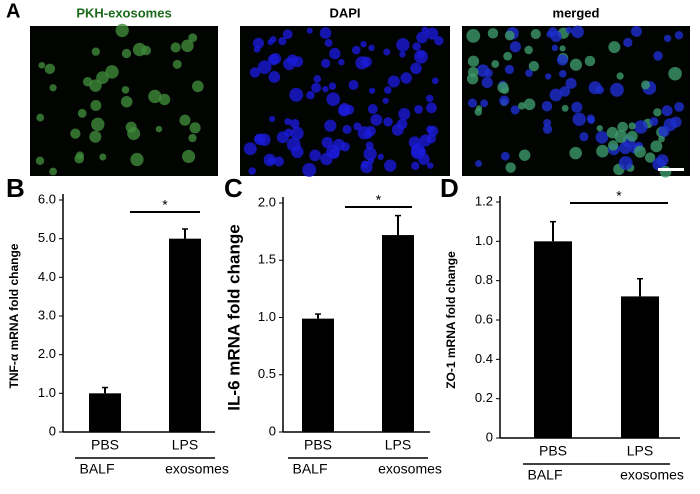 Image resolution: width=700 pixels, height=494 pixels. What do you see at coordinates (47, 237) in the screenshot?
I see `y-tick-label: 5.0` at bounding box center [47, 237].